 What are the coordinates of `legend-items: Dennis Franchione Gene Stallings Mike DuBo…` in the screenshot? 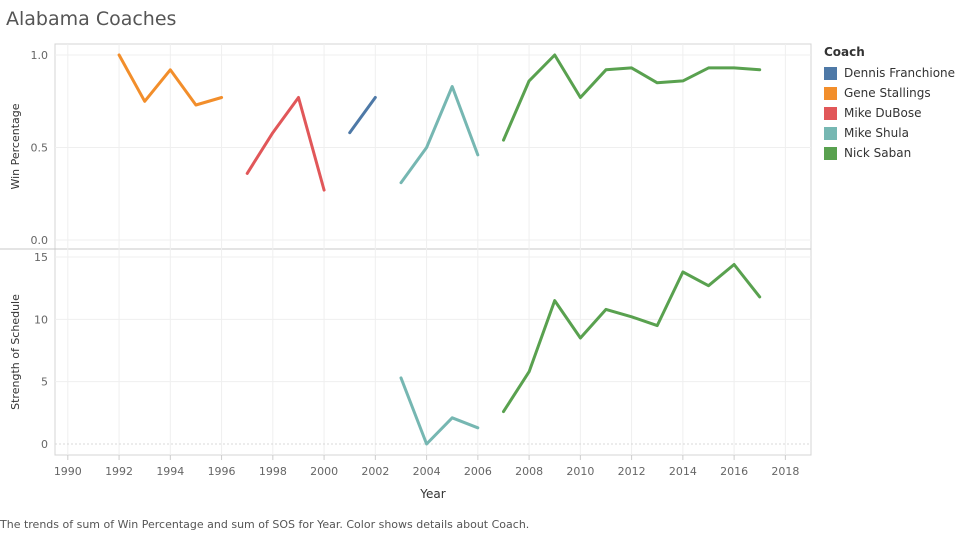 It's located at (889, 113).